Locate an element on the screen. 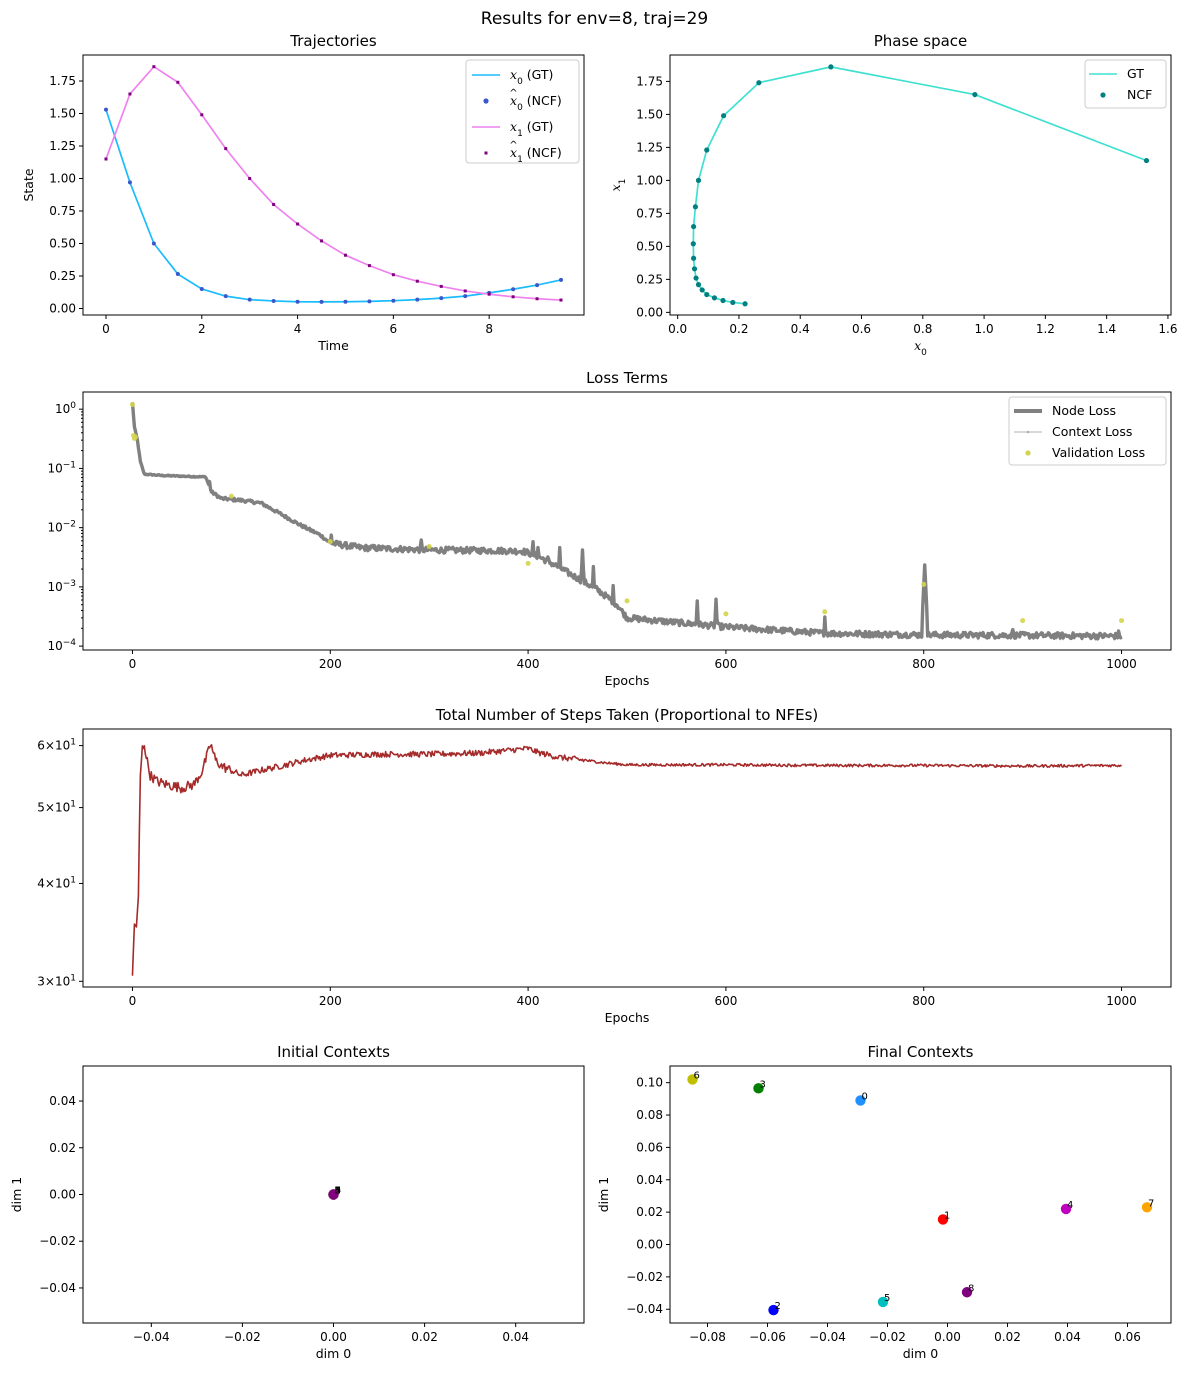 The width and height of the screenshot is (1189, 1376). legend-entry-label: x0 (GT) is located at coordinates (531, 77).